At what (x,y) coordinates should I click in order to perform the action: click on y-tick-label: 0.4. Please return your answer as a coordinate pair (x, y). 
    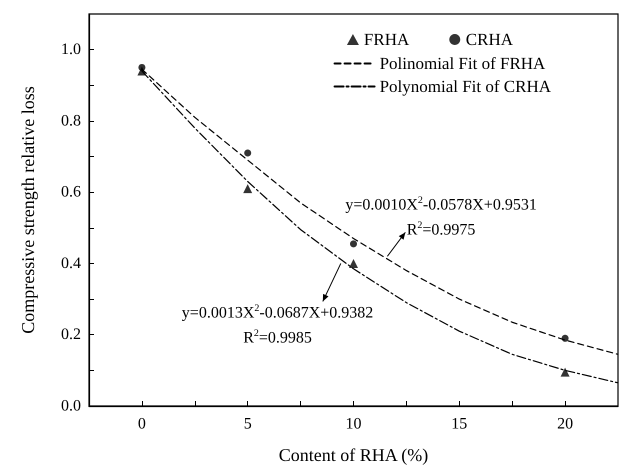
    Looking at the image, I should click on (71, 263).